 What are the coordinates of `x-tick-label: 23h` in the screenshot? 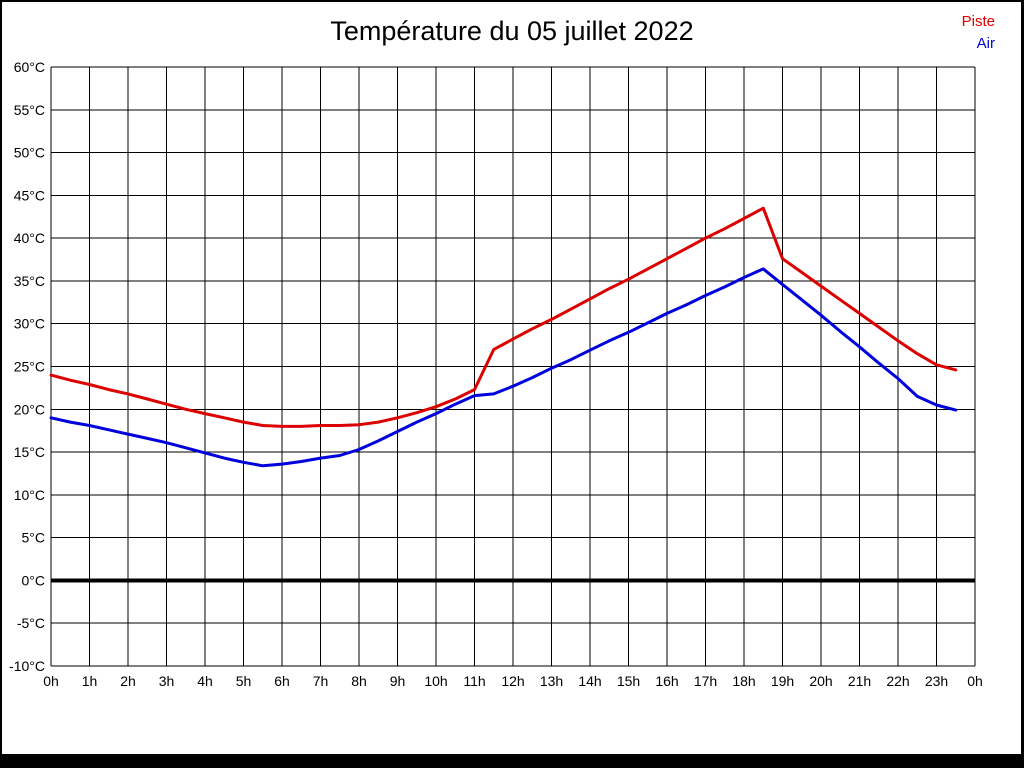 It's located at (936, 681).